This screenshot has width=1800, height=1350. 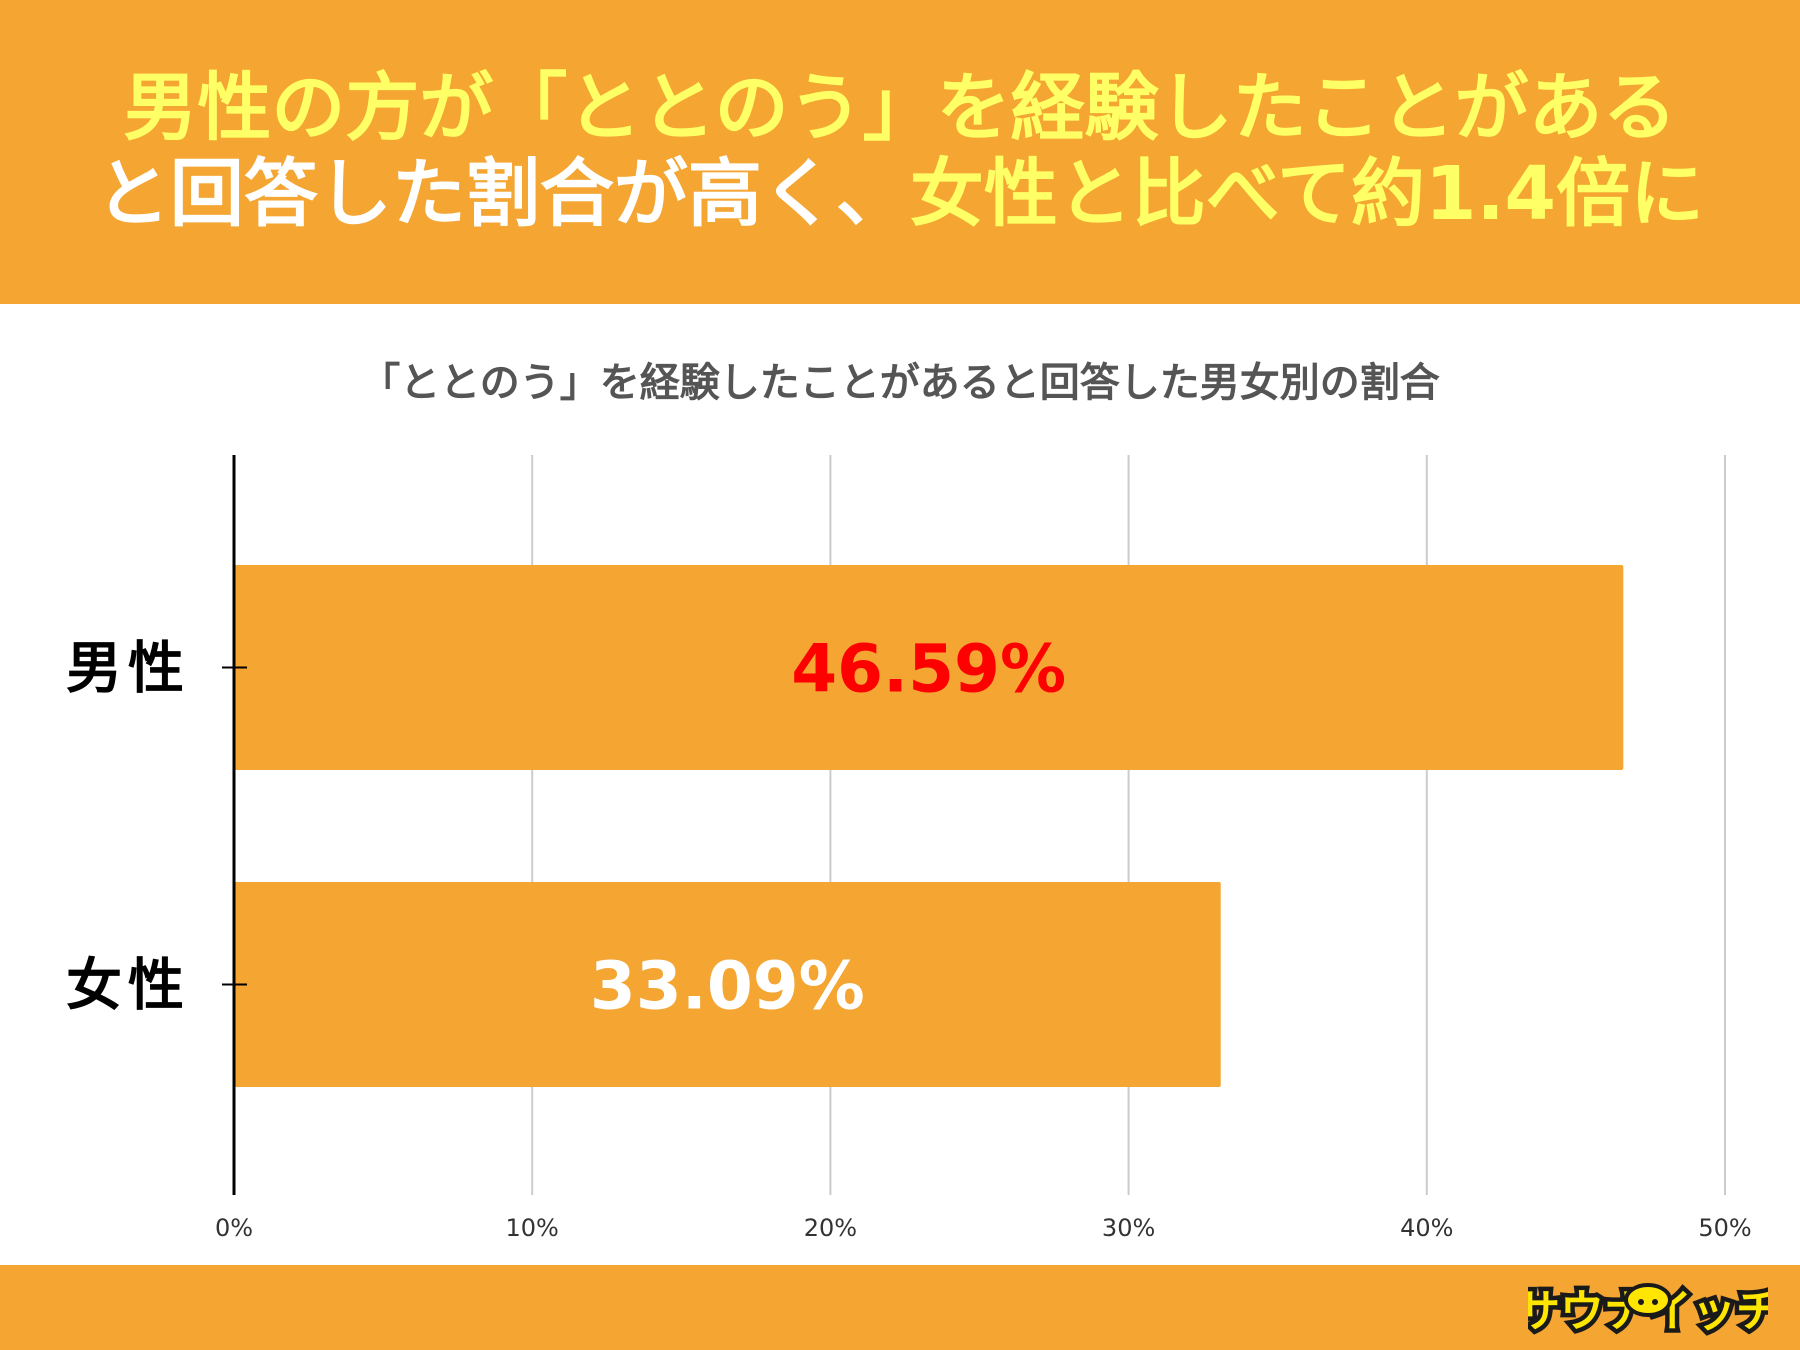 What do you see at coordinates (900, 383) in the screenshot?
I see `chart-title: 「ととのう」を経験したことがあると回答した男女別の割合` at bounding box center [900, 383].